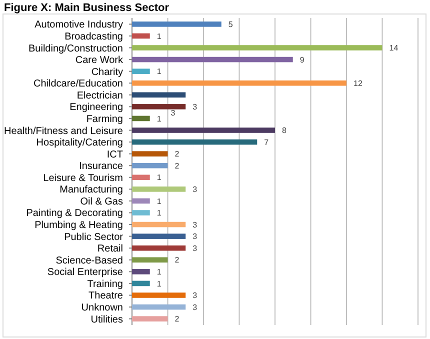 The width and height of the screenshot is (430, 339). What do you see at coordinates (105, 284) in the screenshot?
I see `y-tick-label: Training` at bounding box center [105, 284].